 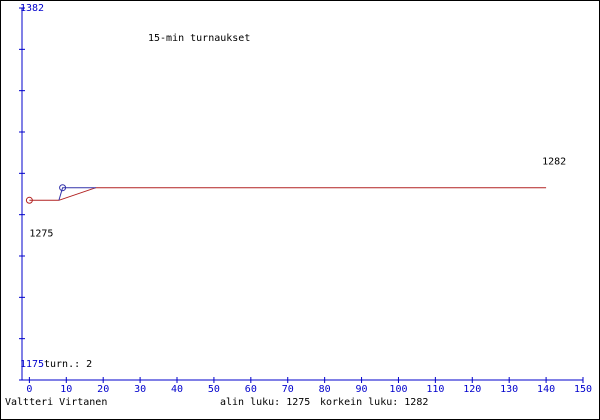 I want to click on x-tick-label: 20, so click(x=103, y=389).